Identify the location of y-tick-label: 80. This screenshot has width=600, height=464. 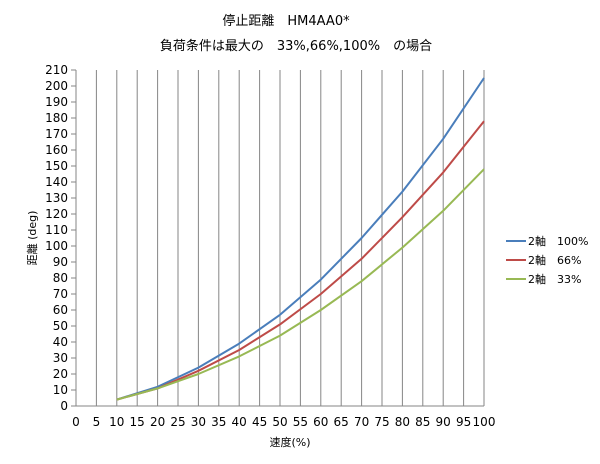
(60, 278).